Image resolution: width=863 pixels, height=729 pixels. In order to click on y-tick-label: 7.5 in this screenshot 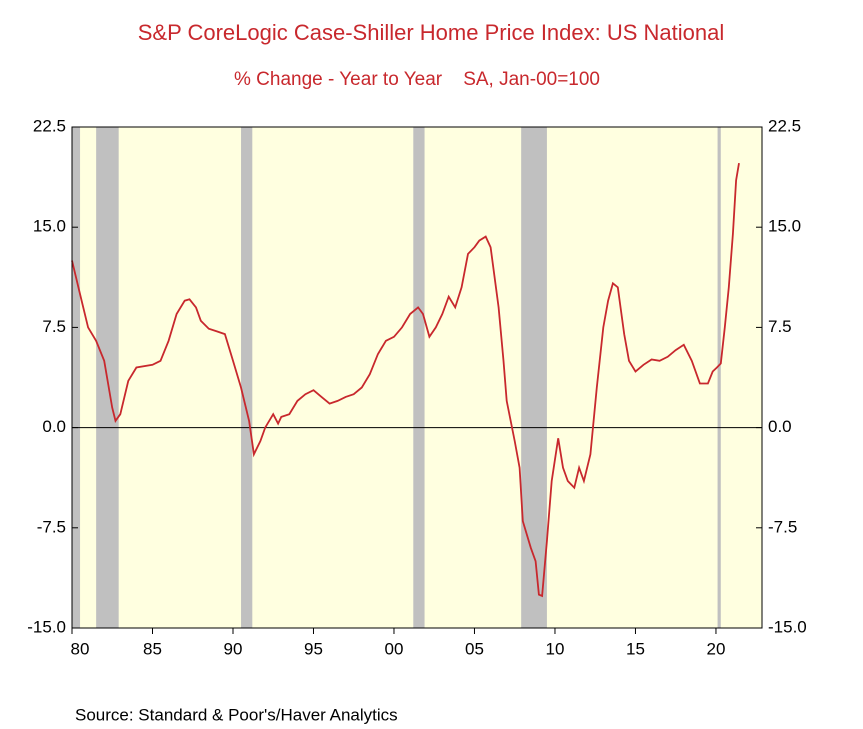, I will do `click(54, 326)`.